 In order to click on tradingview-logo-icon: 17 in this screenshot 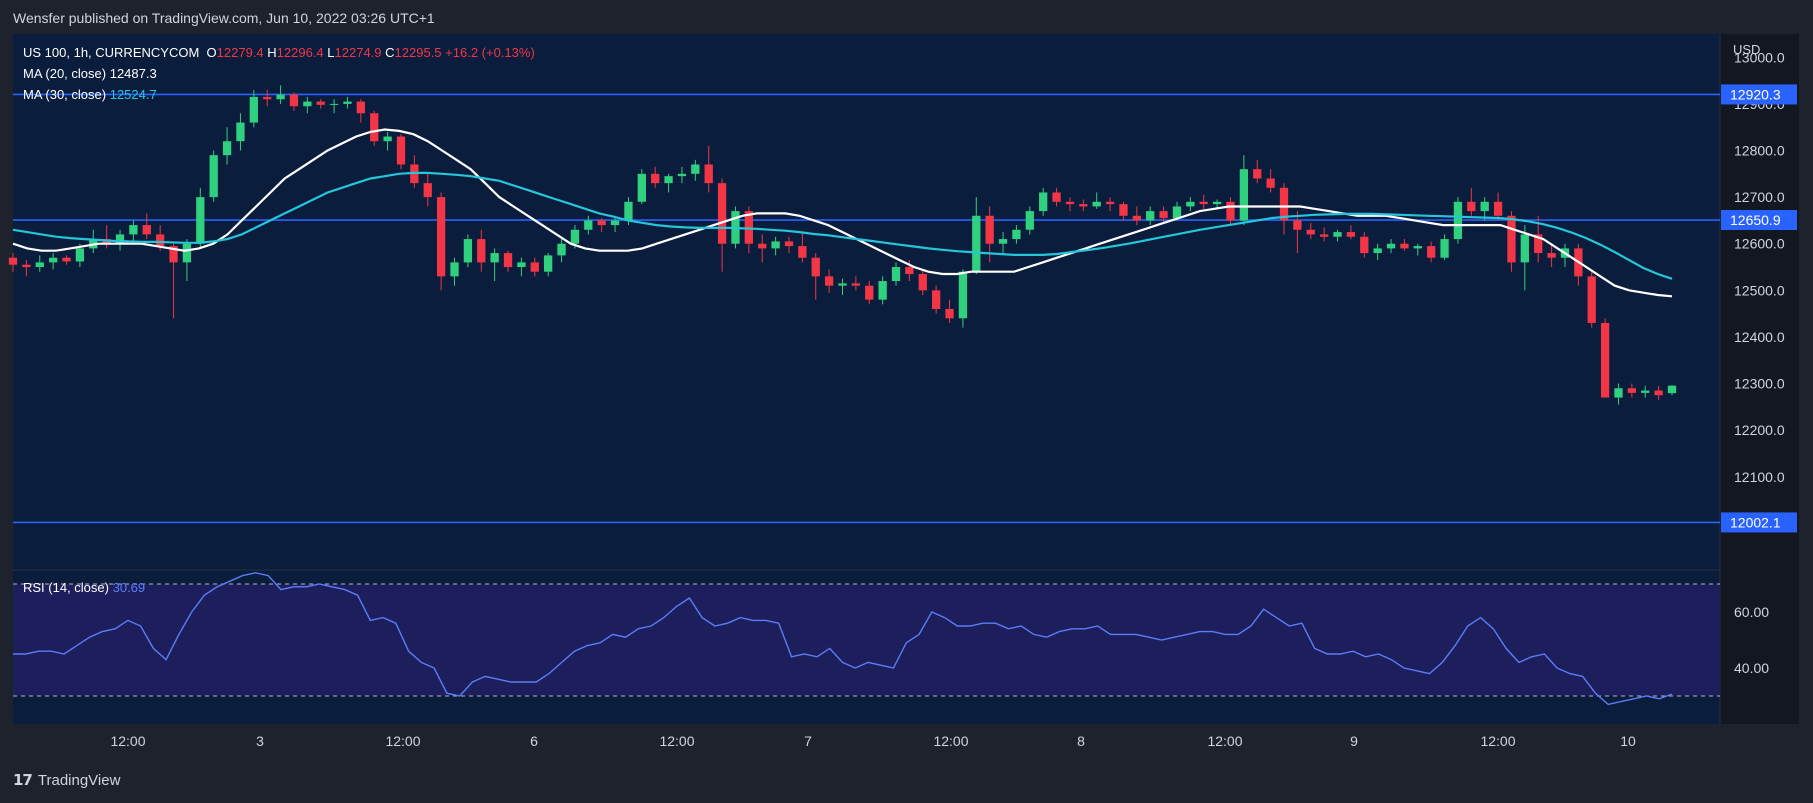, I will do `click(23, 780)`.